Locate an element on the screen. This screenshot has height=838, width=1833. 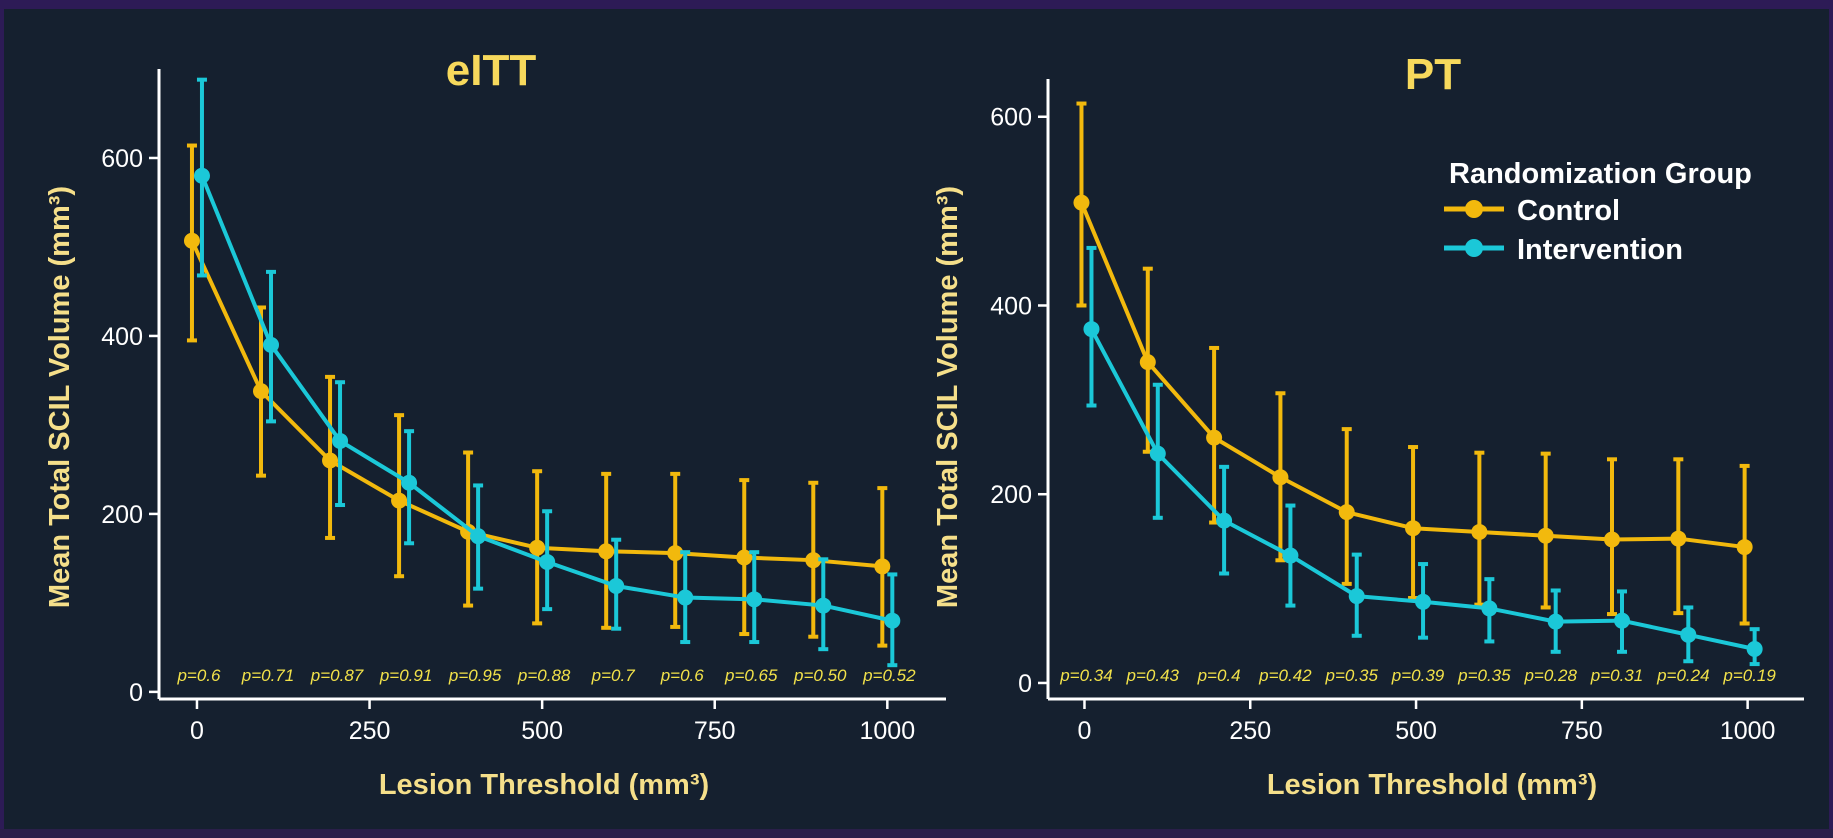
p-value-label: p=0.7 is located at coordinates (613, 675).